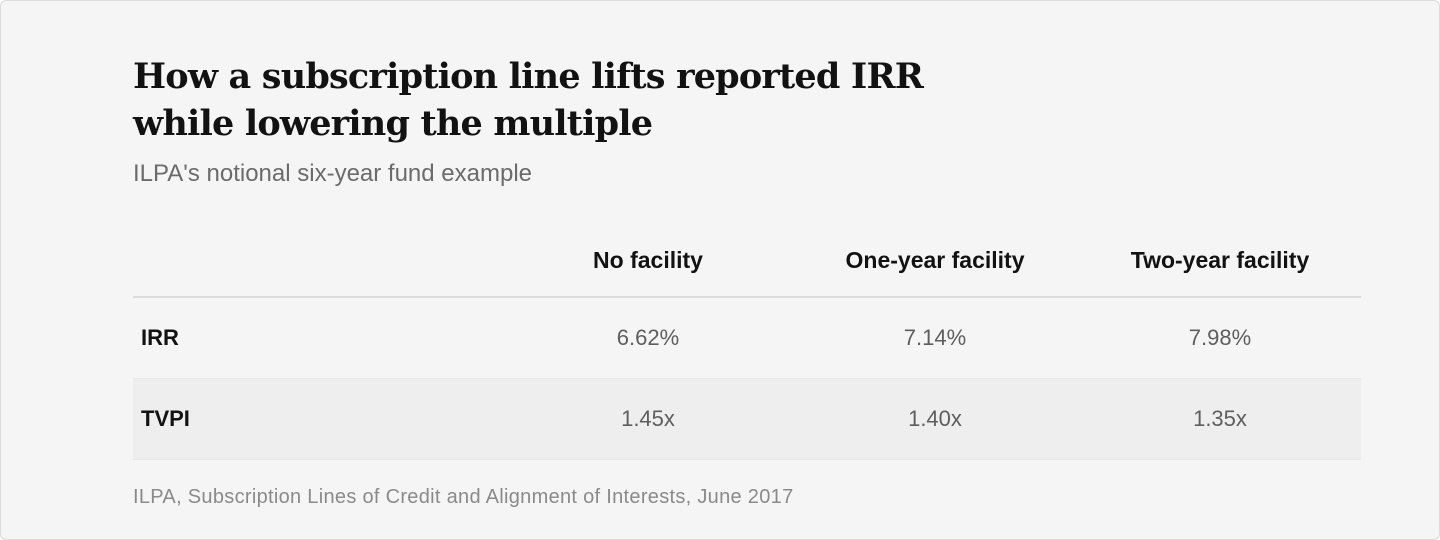 The image size is (1440, 540). What do you see at coordinates (935, 261) in the screenshot?
I see `column-header-one-year-facility: One-year facility` at bounding box center [935, 261].